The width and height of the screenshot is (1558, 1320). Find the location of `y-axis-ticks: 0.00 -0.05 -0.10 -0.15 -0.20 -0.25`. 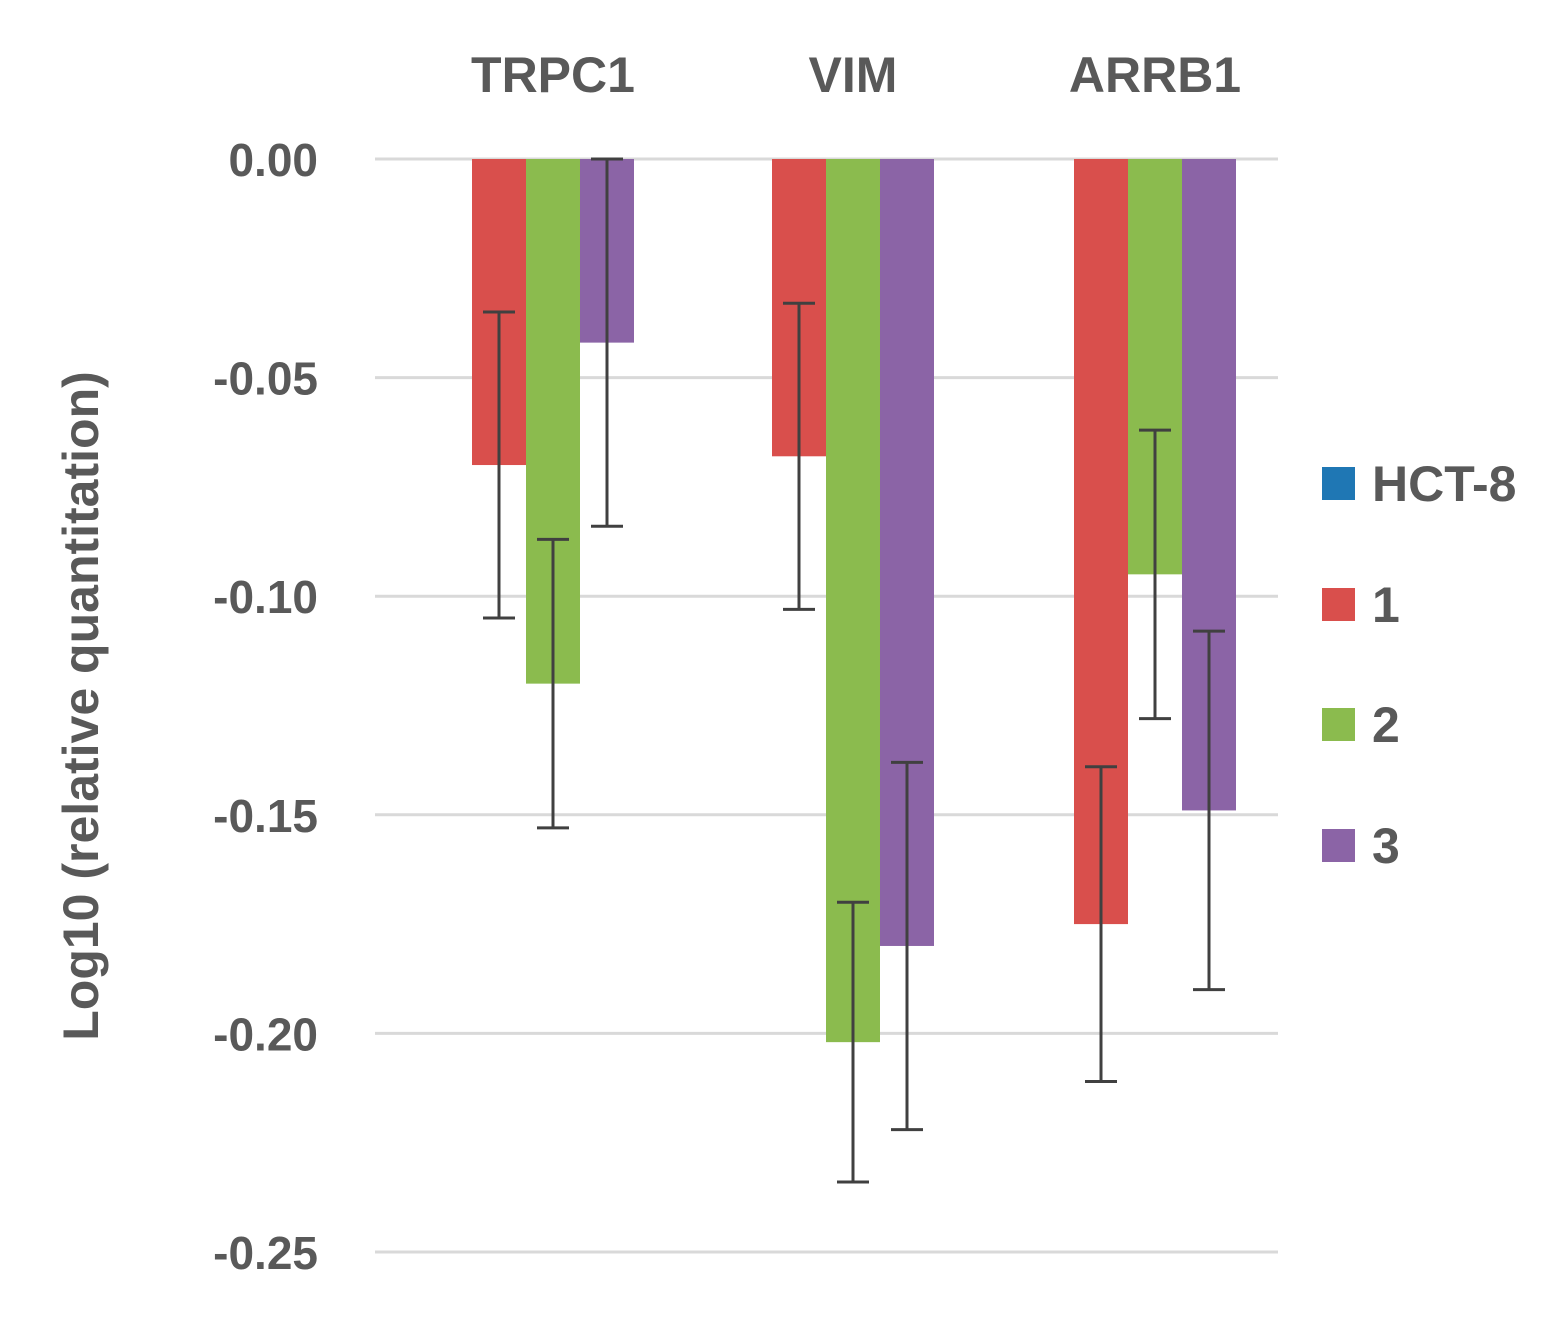

y-axis-ticks: 0.00 -0.05 -0.10 -0.15 -0.20 -0.25 is located at coordinates (265, 706).